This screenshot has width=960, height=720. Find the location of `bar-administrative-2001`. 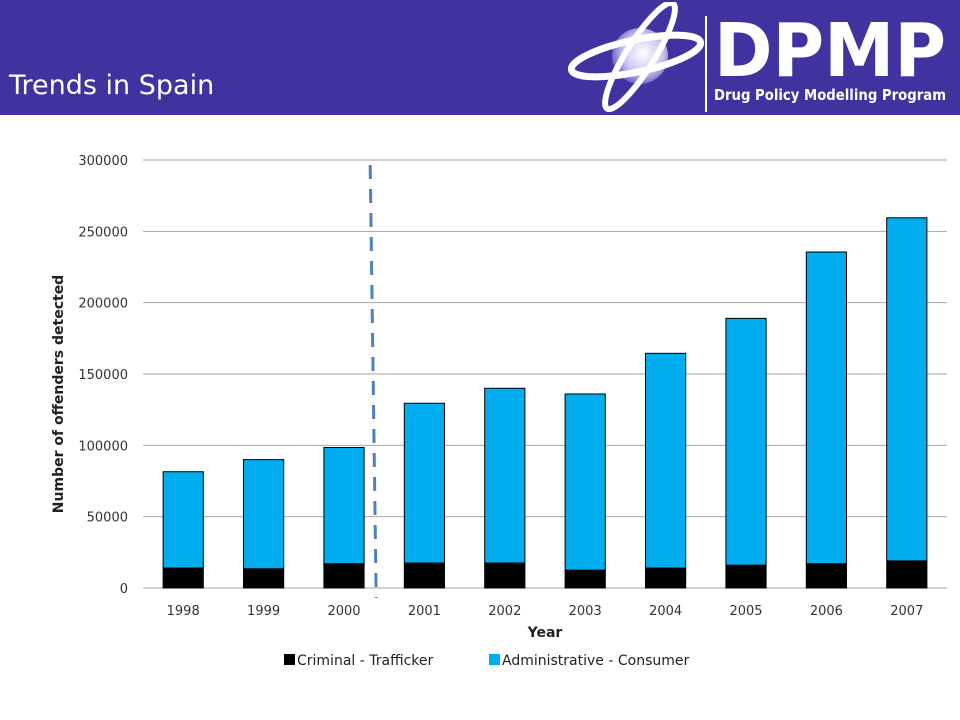

bar-administrative-2001 is located at coordinates (424, 483).